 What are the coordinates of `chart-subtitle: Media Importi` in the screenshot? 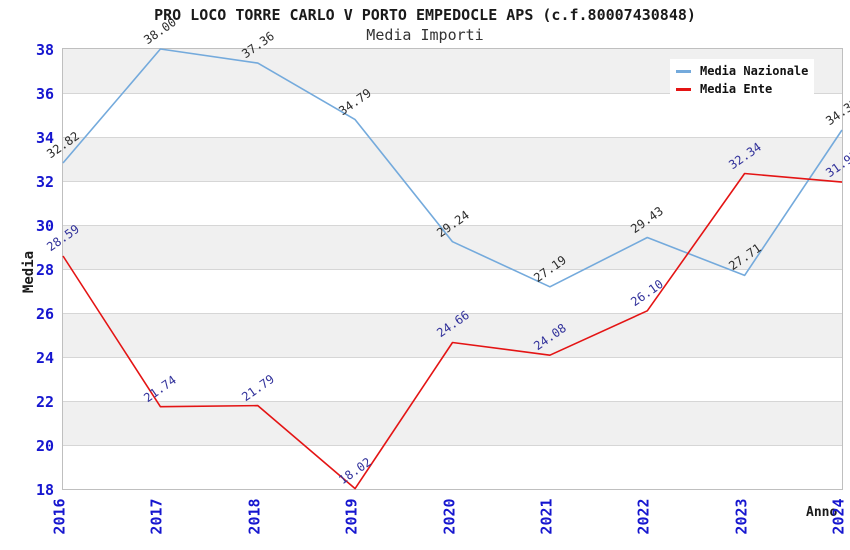 It's located at (425, 35).